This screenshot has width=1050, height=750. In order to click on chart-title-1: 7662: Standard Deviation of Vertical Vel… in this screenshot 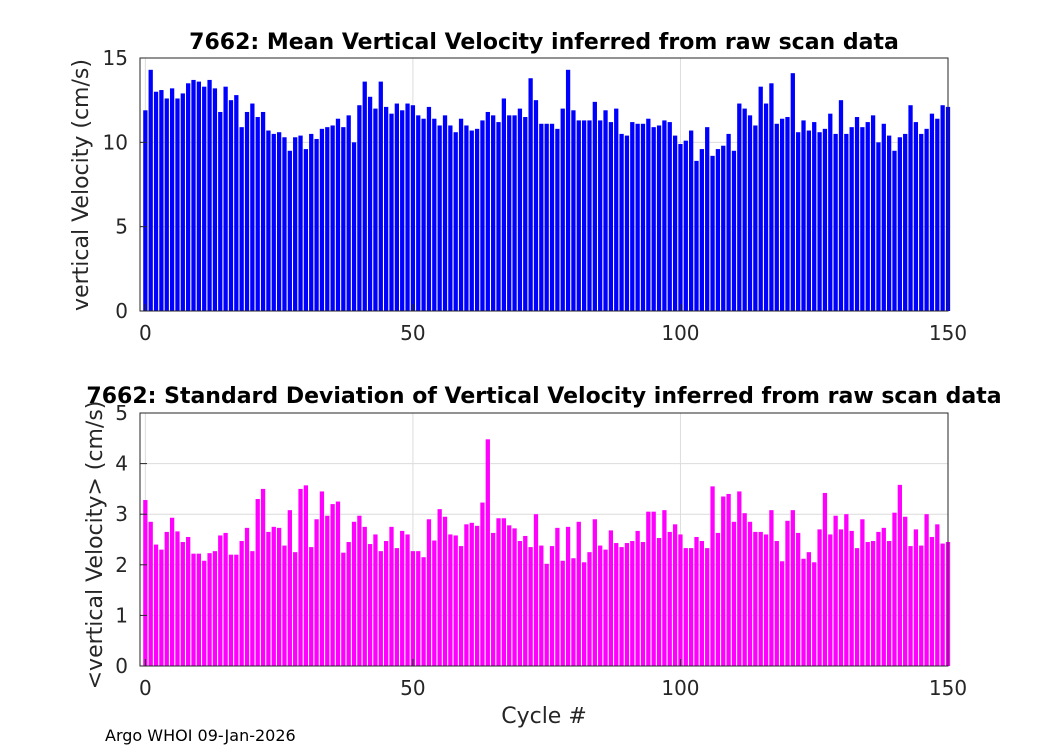, I will do `click(543, 396)`.